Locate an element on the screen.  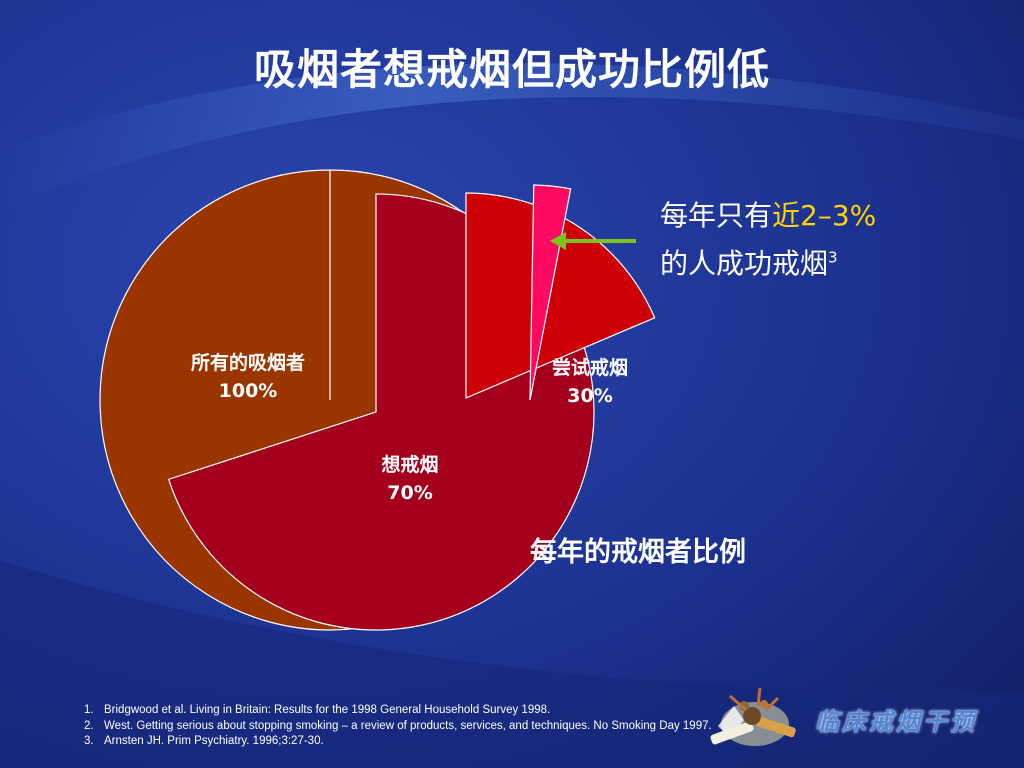
slice-label-all-smokers: 所有的吸烟者 100% is located at coordinates (248, 377).